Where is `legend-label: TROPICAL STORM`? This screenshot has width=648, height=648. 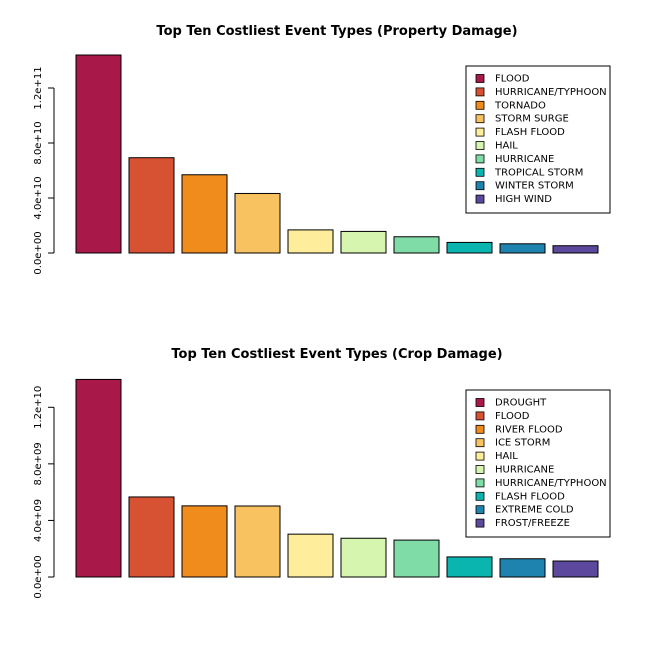
legend-label: TROPICAL STORM is located at coordinates (538, 172).